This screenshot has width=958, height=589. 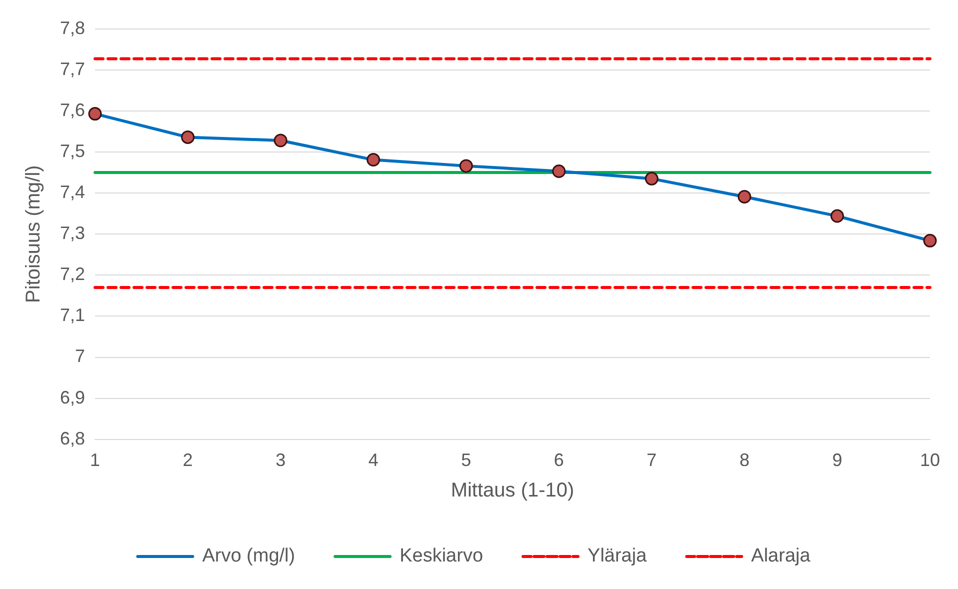 What do you see at coordinates (73, 438) in the screenshot?
I see `y-tick-label: 6,8` at bounding box center [73, 438].